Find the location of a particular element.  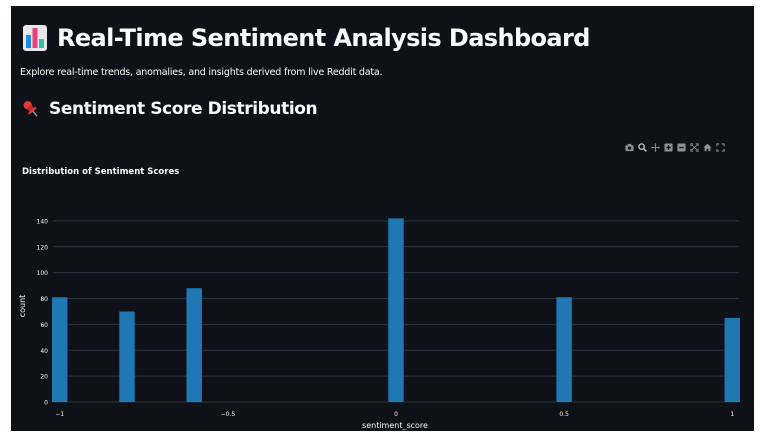

header: Real-Time Sentiment Analysis Dashboard is located at coordinates (306, 38).